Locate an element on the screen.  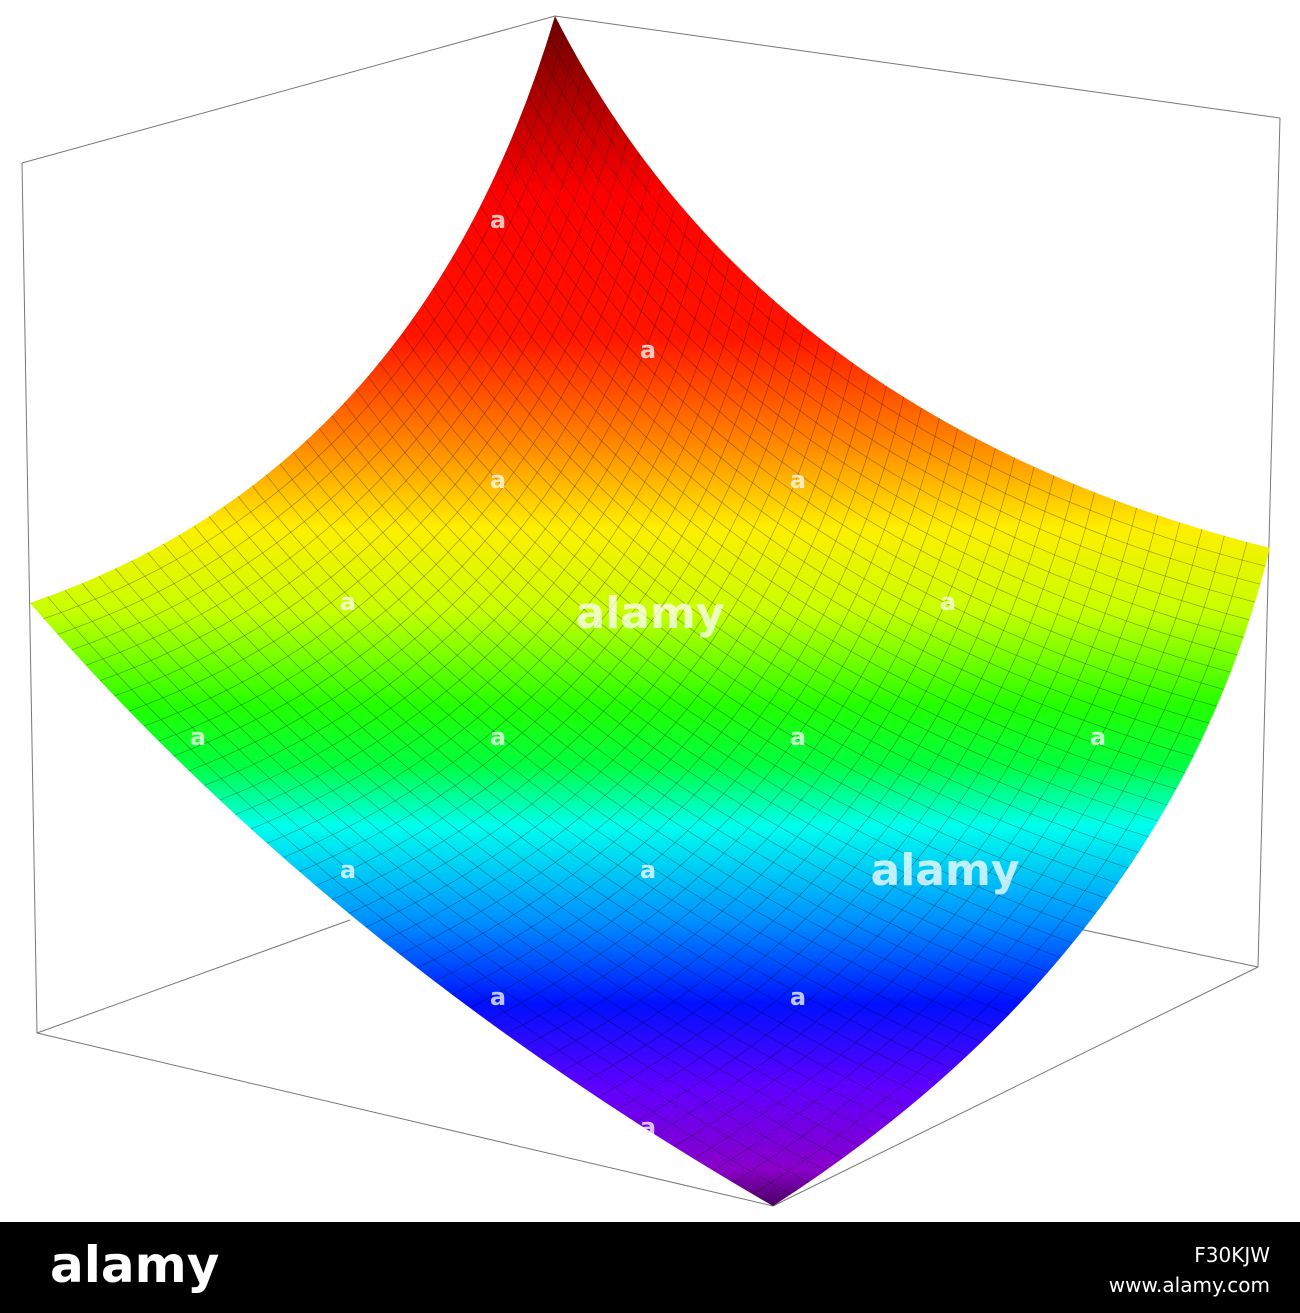
footer-bar is located at coordinates (650, 1267).